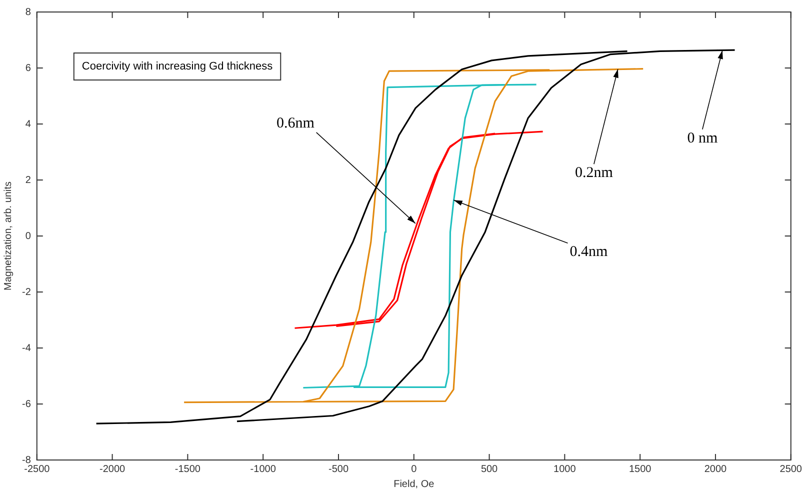 The height and width of the screenshot is (490, 805). Describe the element at coordinates (27, 292) in the screenshot. I see `y-tick-label: -2` at that location.